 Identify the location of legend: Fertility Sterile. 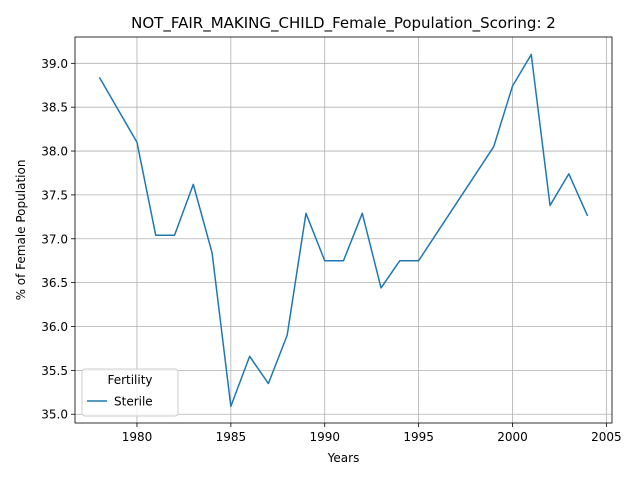
(130, 392).